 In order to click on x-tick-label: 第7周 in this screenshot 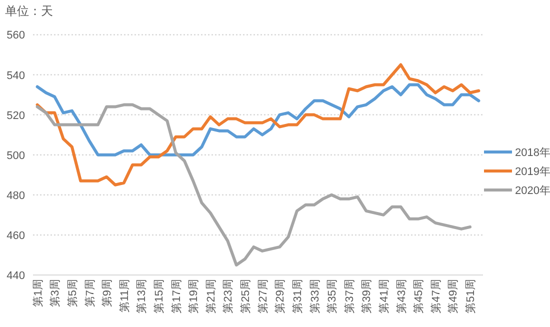, I will do `click(90, 293)`.